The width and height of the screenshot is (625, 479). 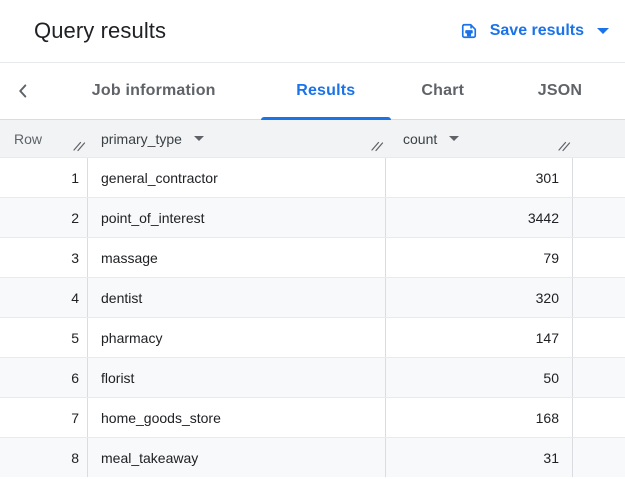 I want to click on table-row: 6 florist 50, so click(x=312, y=377).